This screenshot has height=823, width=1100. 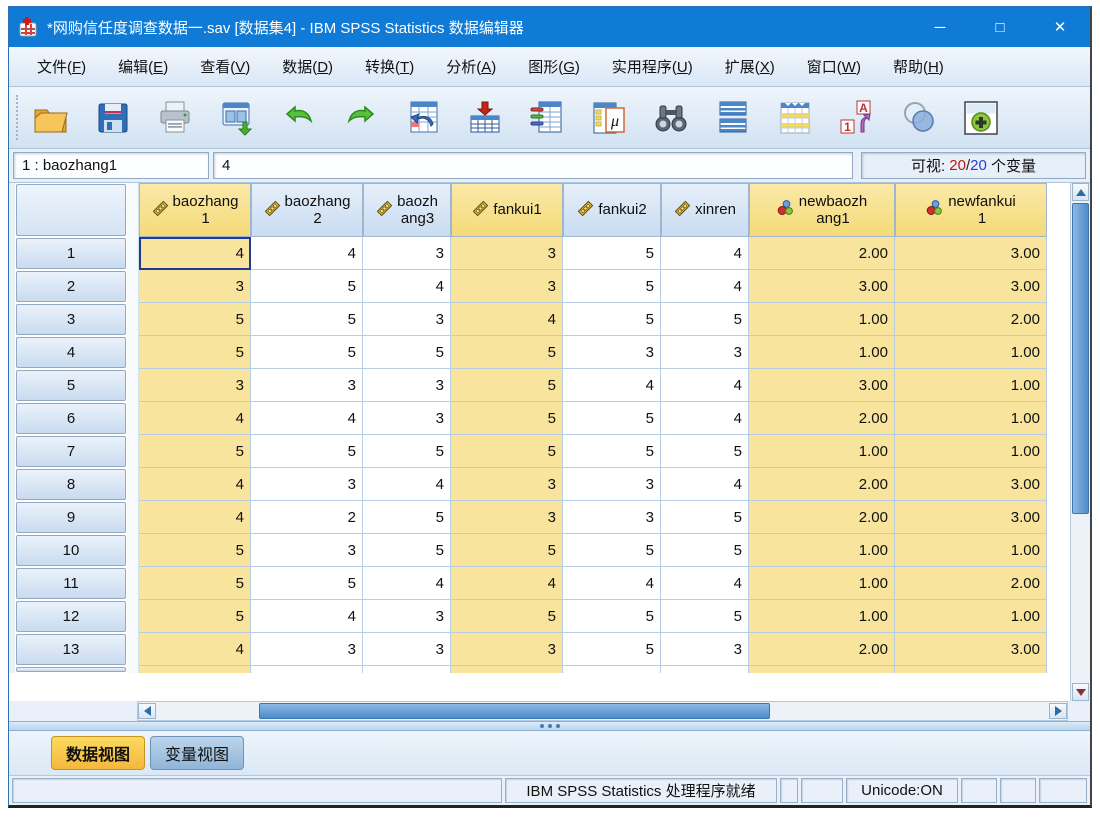 I want to click on scroll-down-arrow-icon, so click(x=1080, y=692).